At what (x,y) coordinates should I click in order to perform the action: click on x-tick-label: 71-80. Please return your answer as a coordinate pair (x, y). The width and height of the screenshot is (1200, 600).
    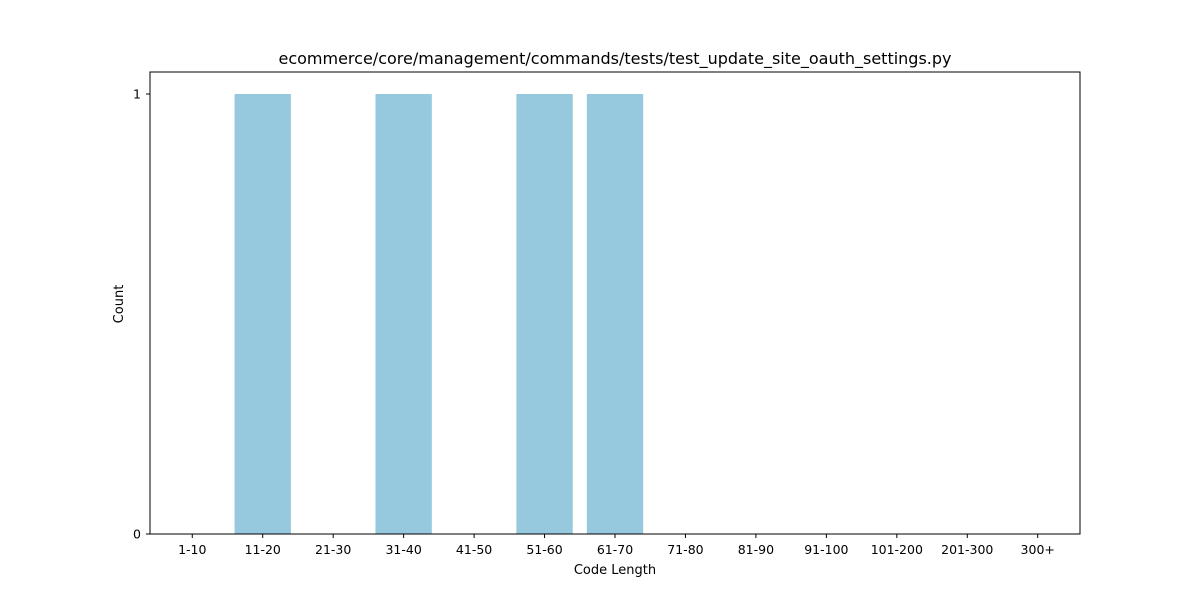
    Looking at the image, I should click on (685, 549).